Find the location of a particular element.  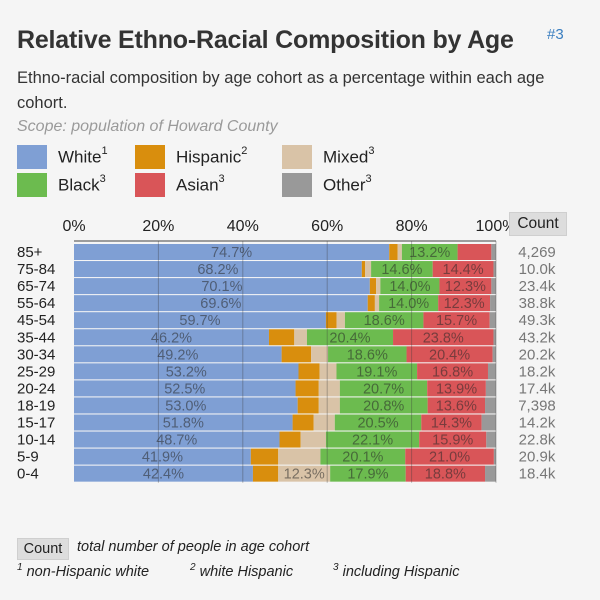

count-value: 18.4k is located at coordinates (537, 474).